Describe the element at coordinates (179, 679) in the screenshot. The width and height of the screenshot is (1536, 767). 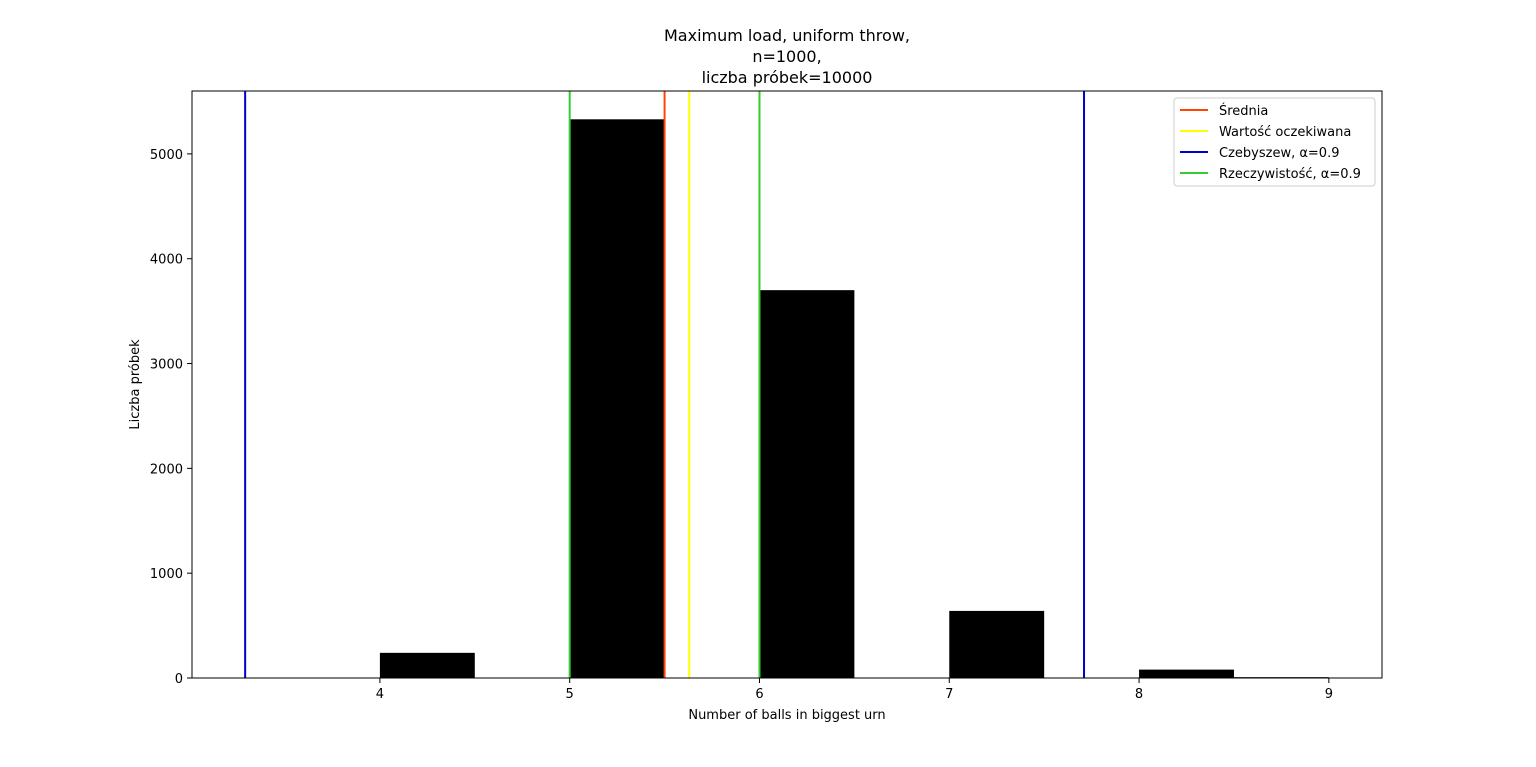
I see `y-tick-label: 0` at that location.